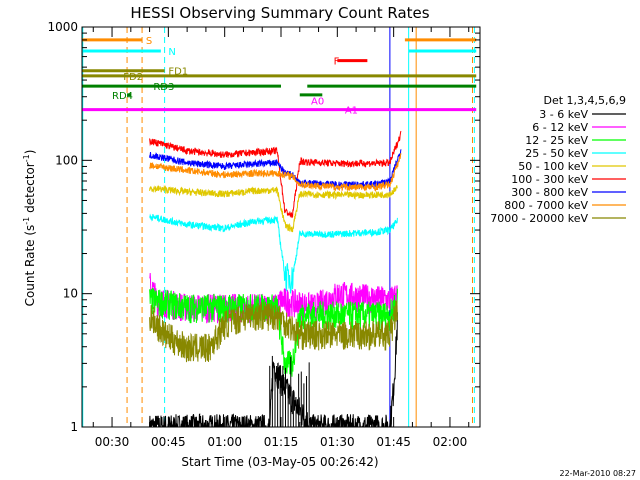 The width and height of the screenshot is (640, 480). I want to click on flag-label-fd1: FD1, so click(178, 72).